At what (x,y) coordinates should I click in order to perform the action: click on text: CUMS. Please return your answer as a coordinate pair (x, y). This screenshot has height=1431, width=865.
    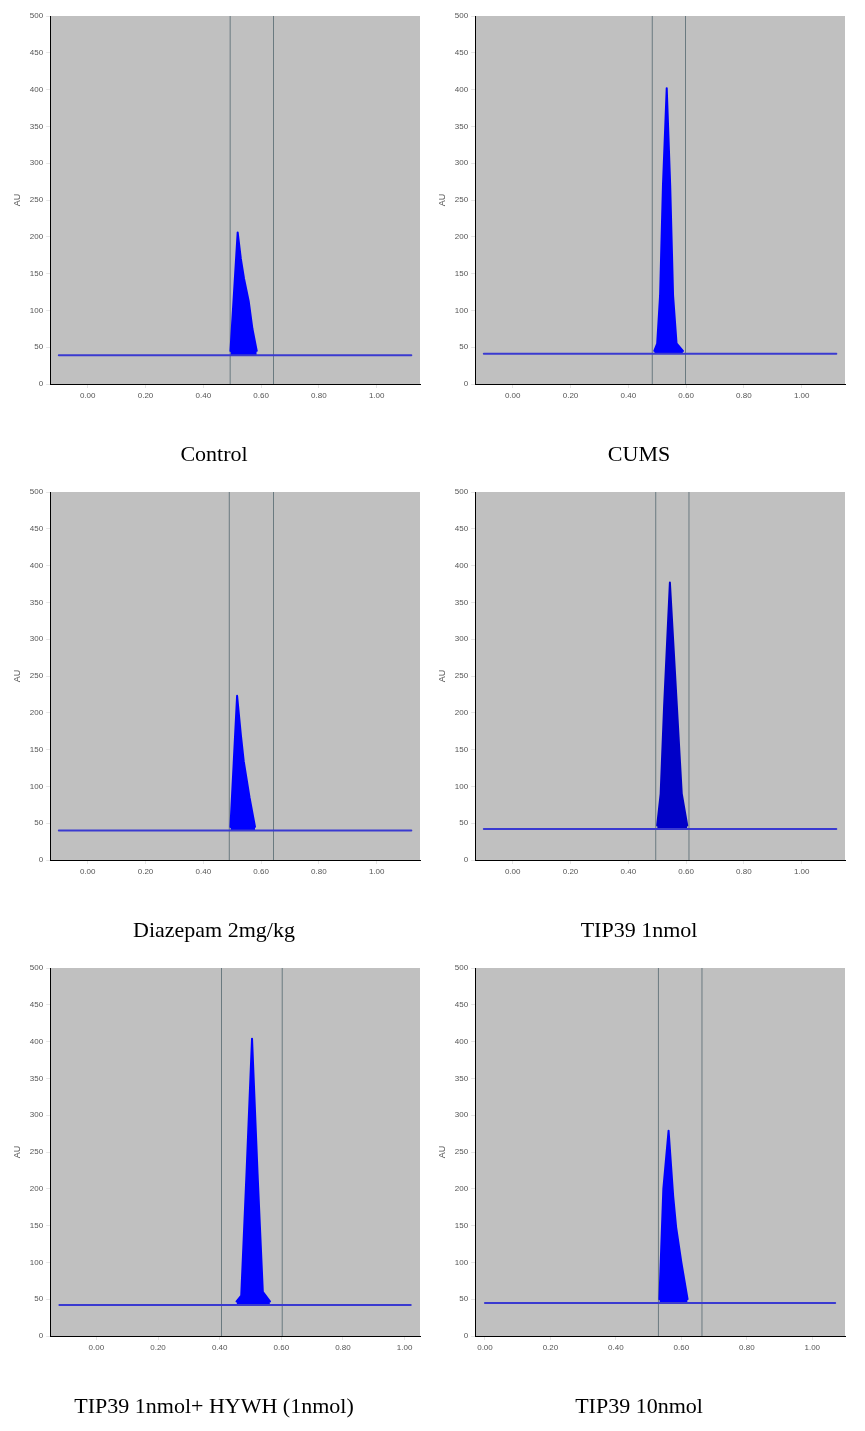
    Looking at the image, I should click on (639, 453).